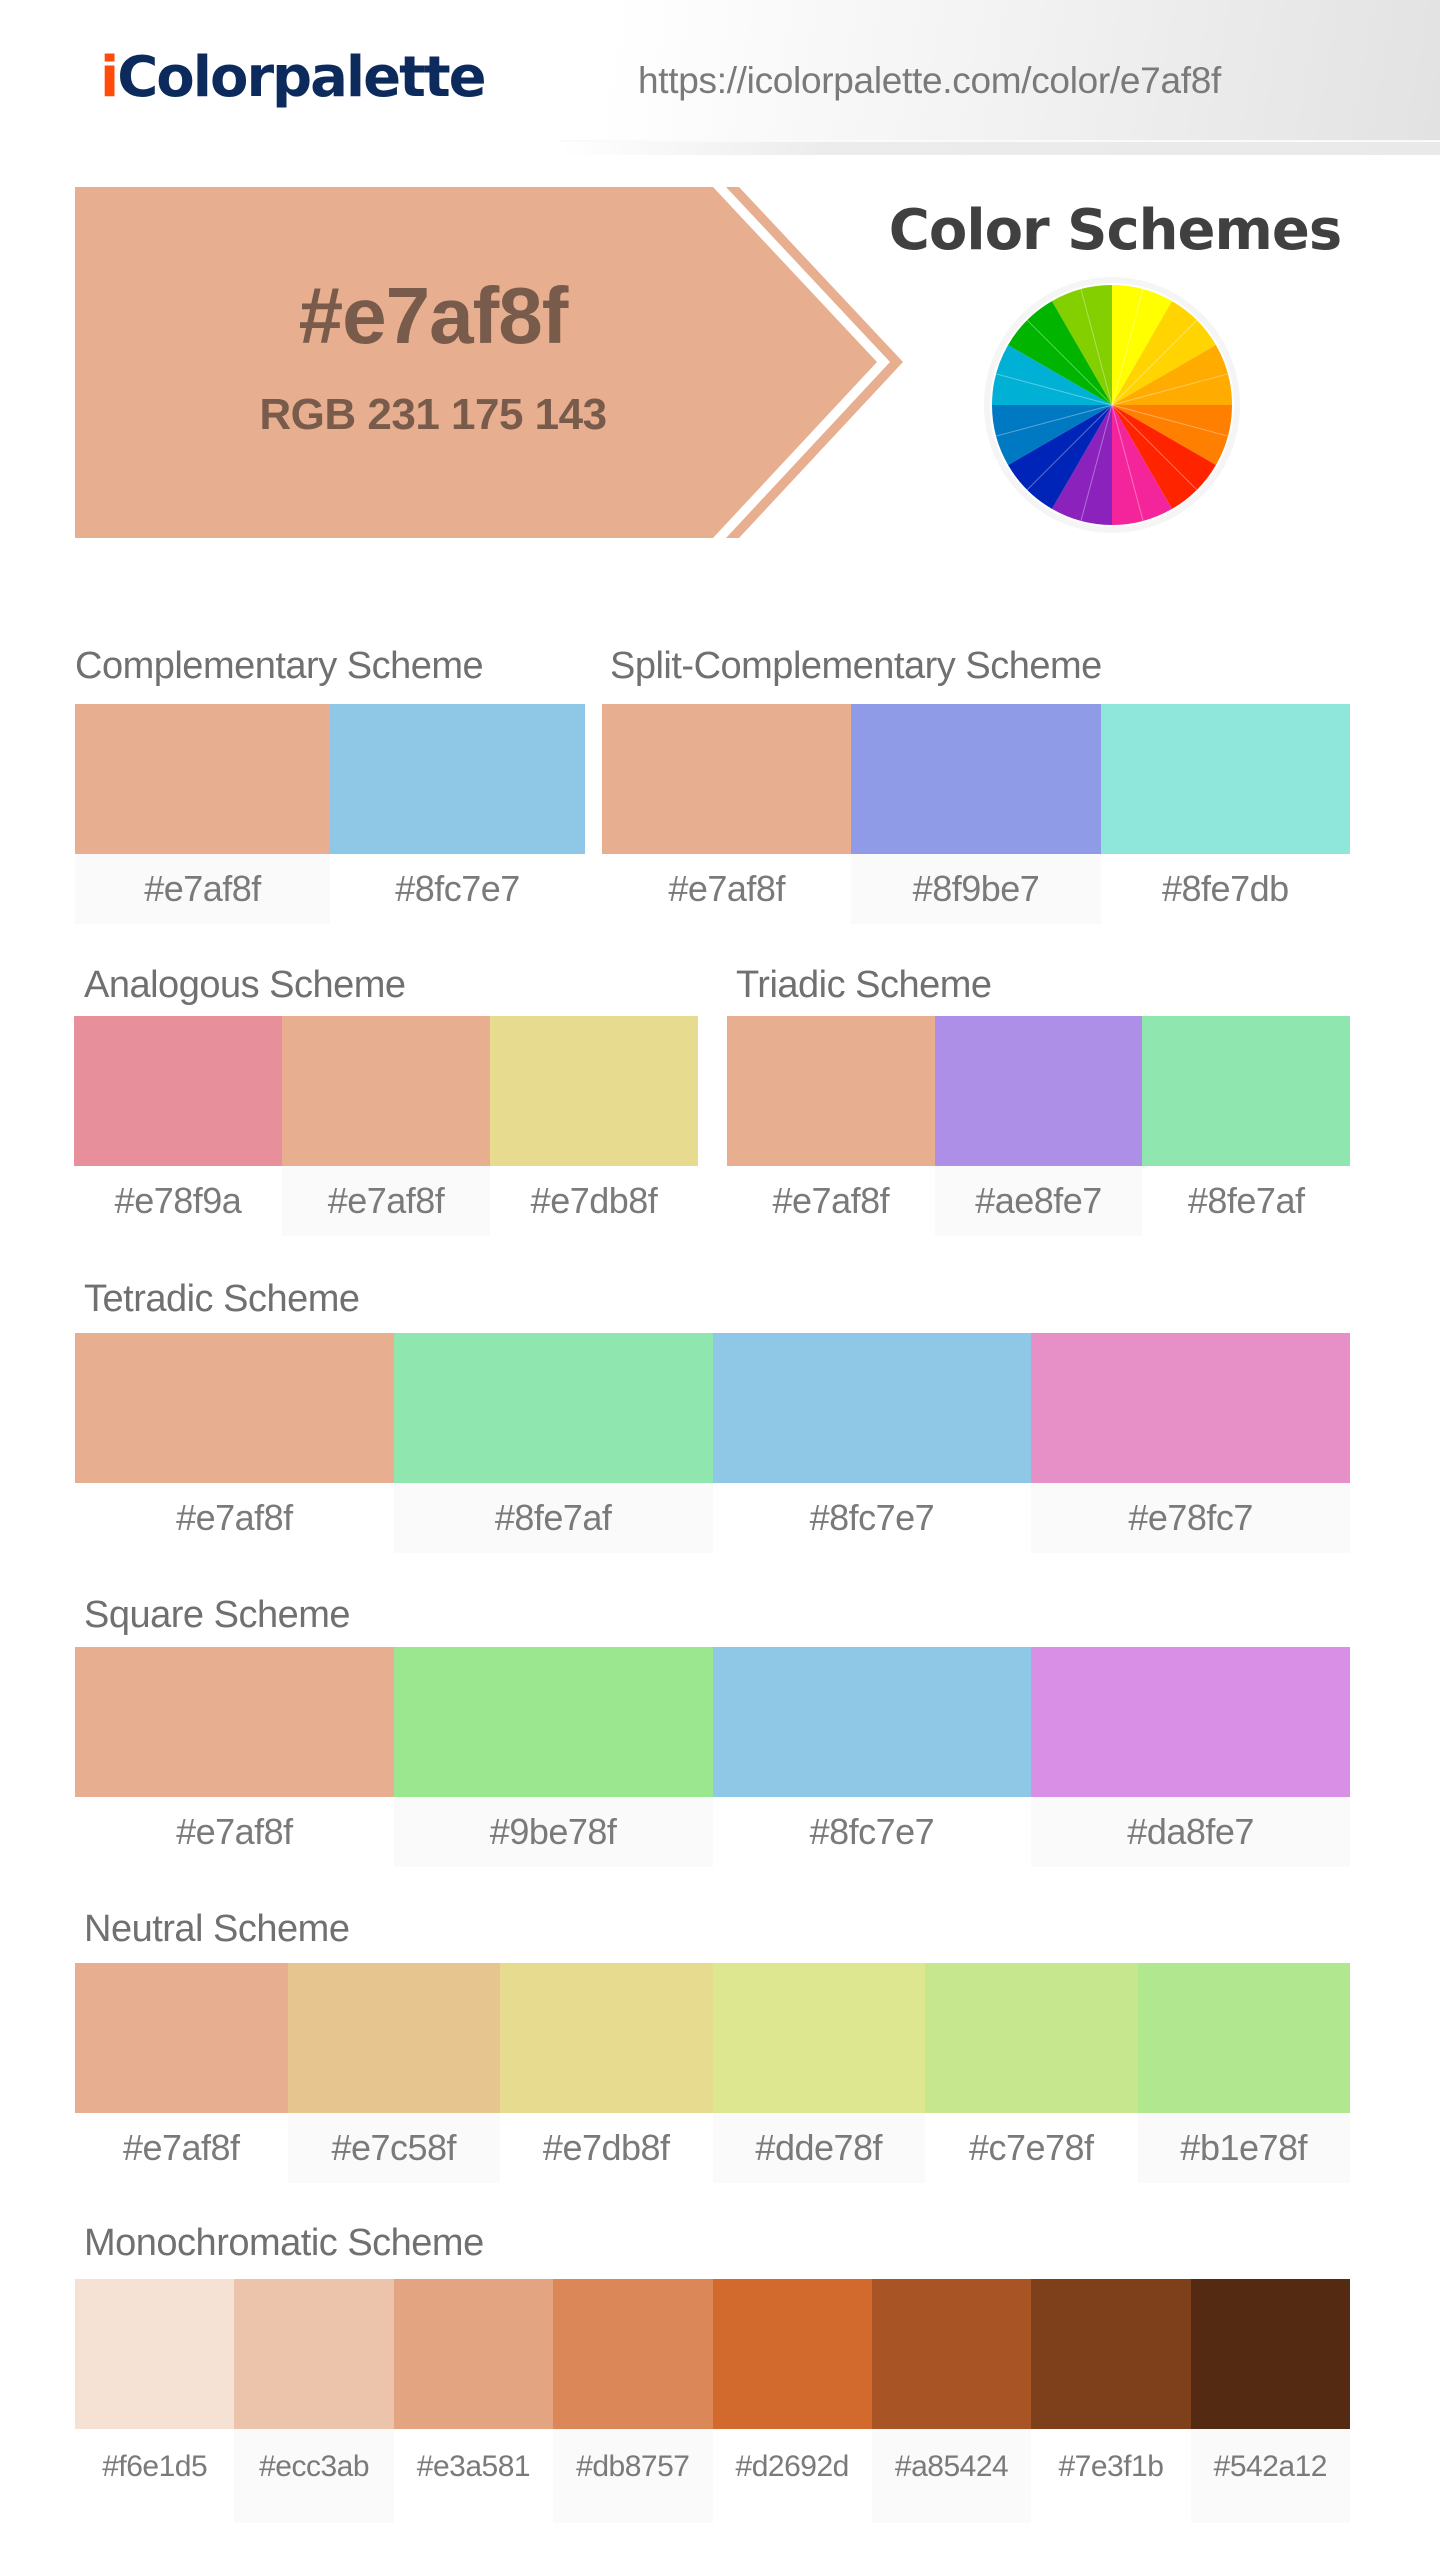 The height and width of the screenshot is (2560, 1440). Describe the element at coordinates (284, 2243) in the screenshot. I see `monochromatic-scheme-title: Monochromatic Scheme` at that location.